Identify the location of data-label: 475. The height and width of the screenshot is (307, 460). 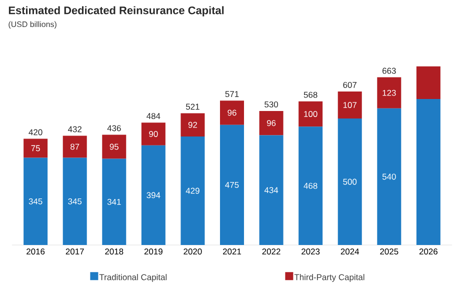
(232, 185).